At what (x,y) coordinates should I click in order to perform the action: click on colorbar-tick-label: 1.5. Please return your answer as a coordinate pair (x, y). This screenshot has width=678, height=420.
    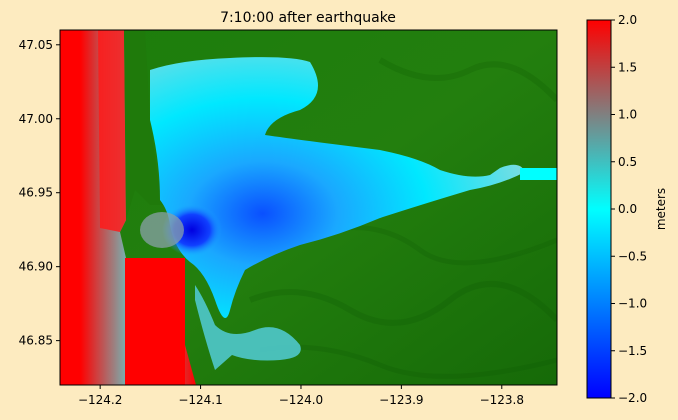
    Looking at the image, I should click on (627, 67).